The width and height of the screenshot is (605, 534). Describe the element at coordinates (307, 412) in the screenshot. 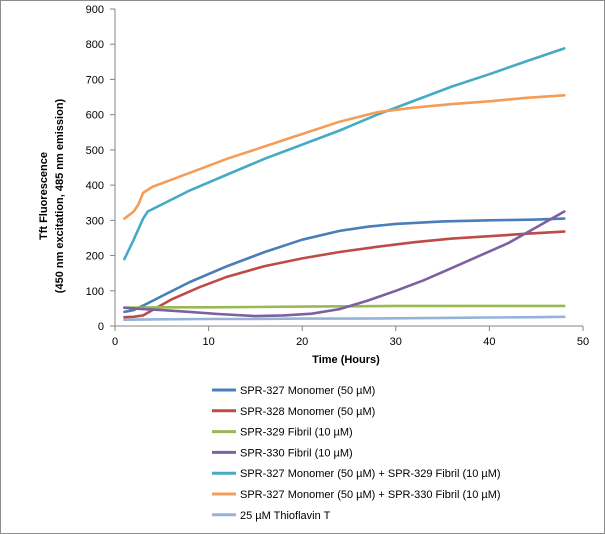

I see `legend-label: SPR-328 Monomer (50 µM)` at that location.